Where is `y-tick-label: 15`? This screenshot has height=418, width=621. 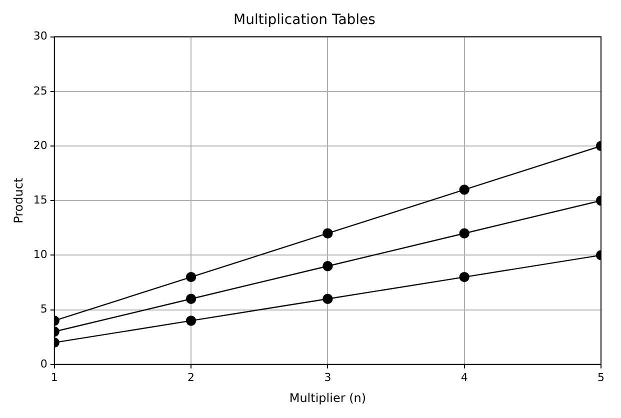
y-tick-label: 15 is located at coordinates (40, 199).